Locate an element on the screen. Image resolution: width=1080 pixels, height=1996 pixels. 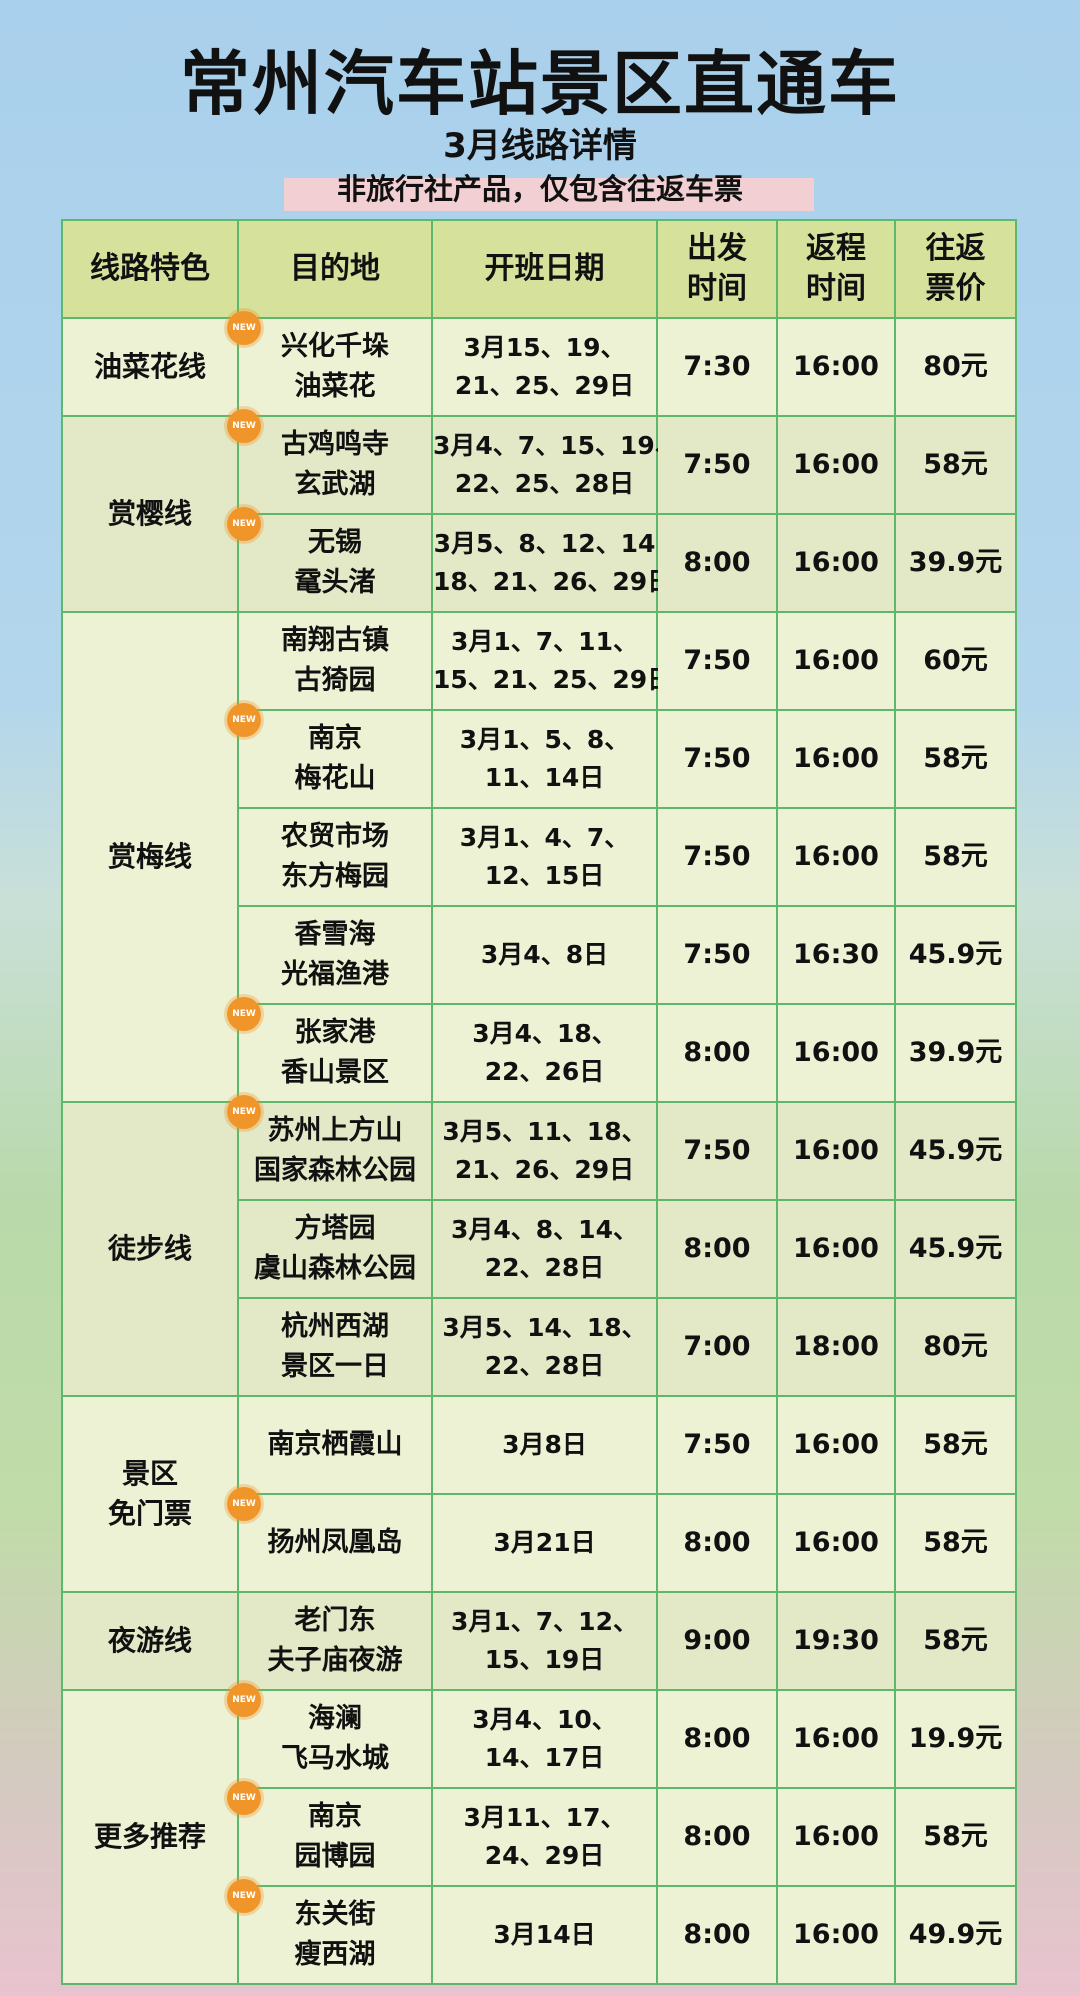
destination-cell: NEW 兴化千垛 油菜花 is located at coordinates (330, 364).